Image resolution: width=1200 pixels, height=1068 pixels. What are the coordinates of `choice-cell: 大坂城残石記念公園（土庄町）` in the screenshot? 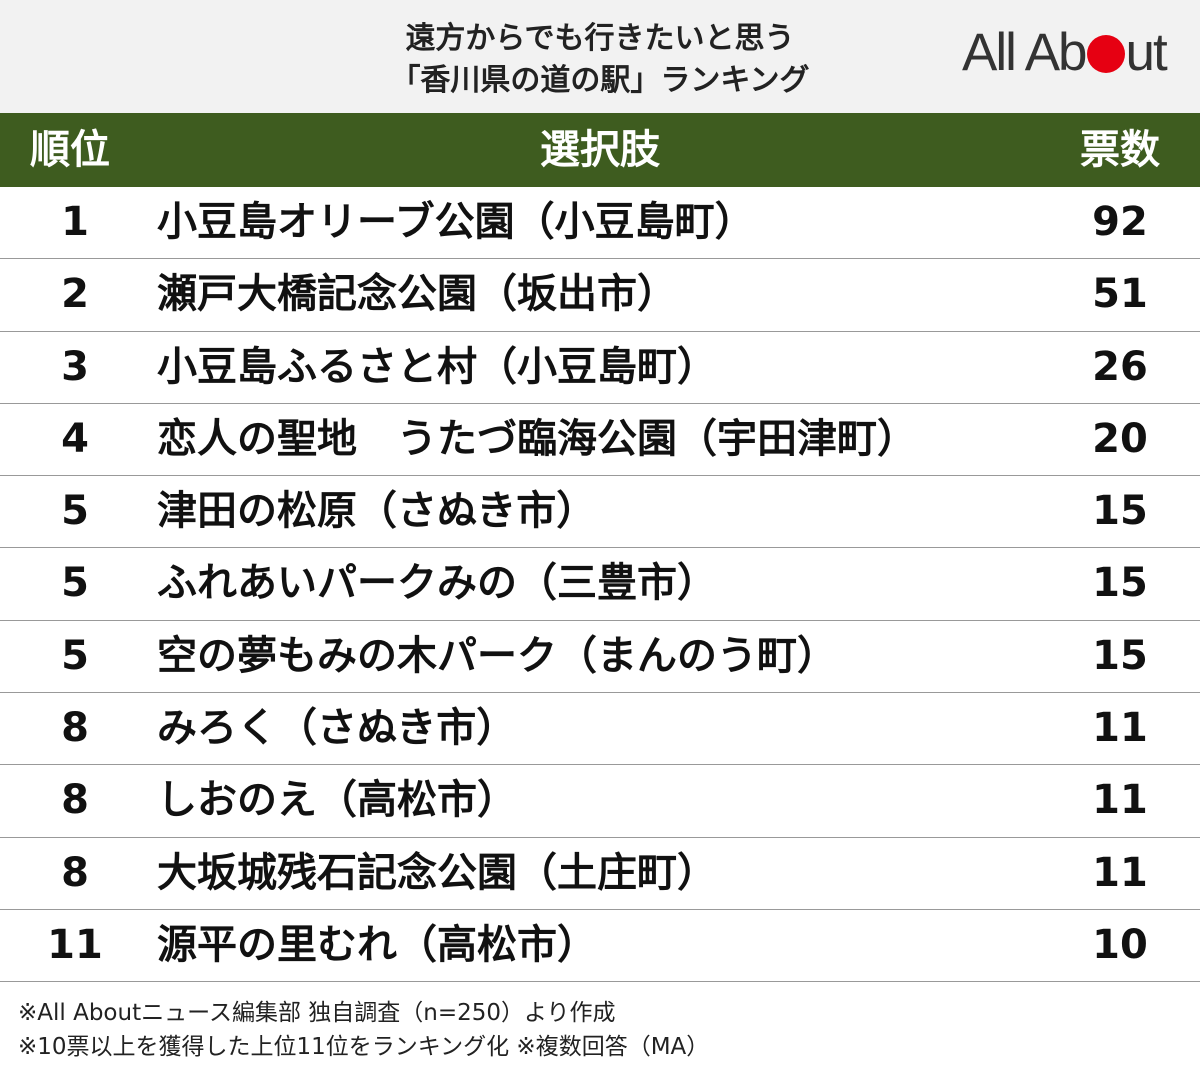 It's located at (437, 872).